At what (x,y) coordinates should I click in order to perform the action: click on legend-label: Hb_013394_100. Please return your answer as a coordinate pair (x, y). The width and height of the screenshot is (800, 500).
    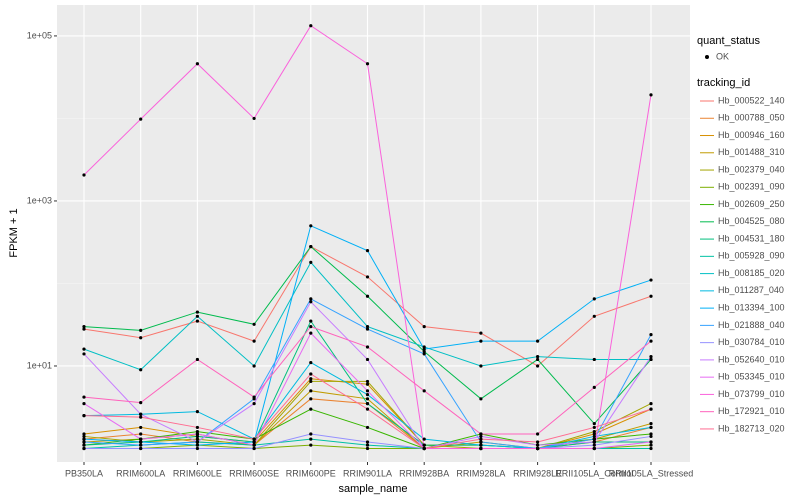
    Looking at the image, I should click on (751, 307).